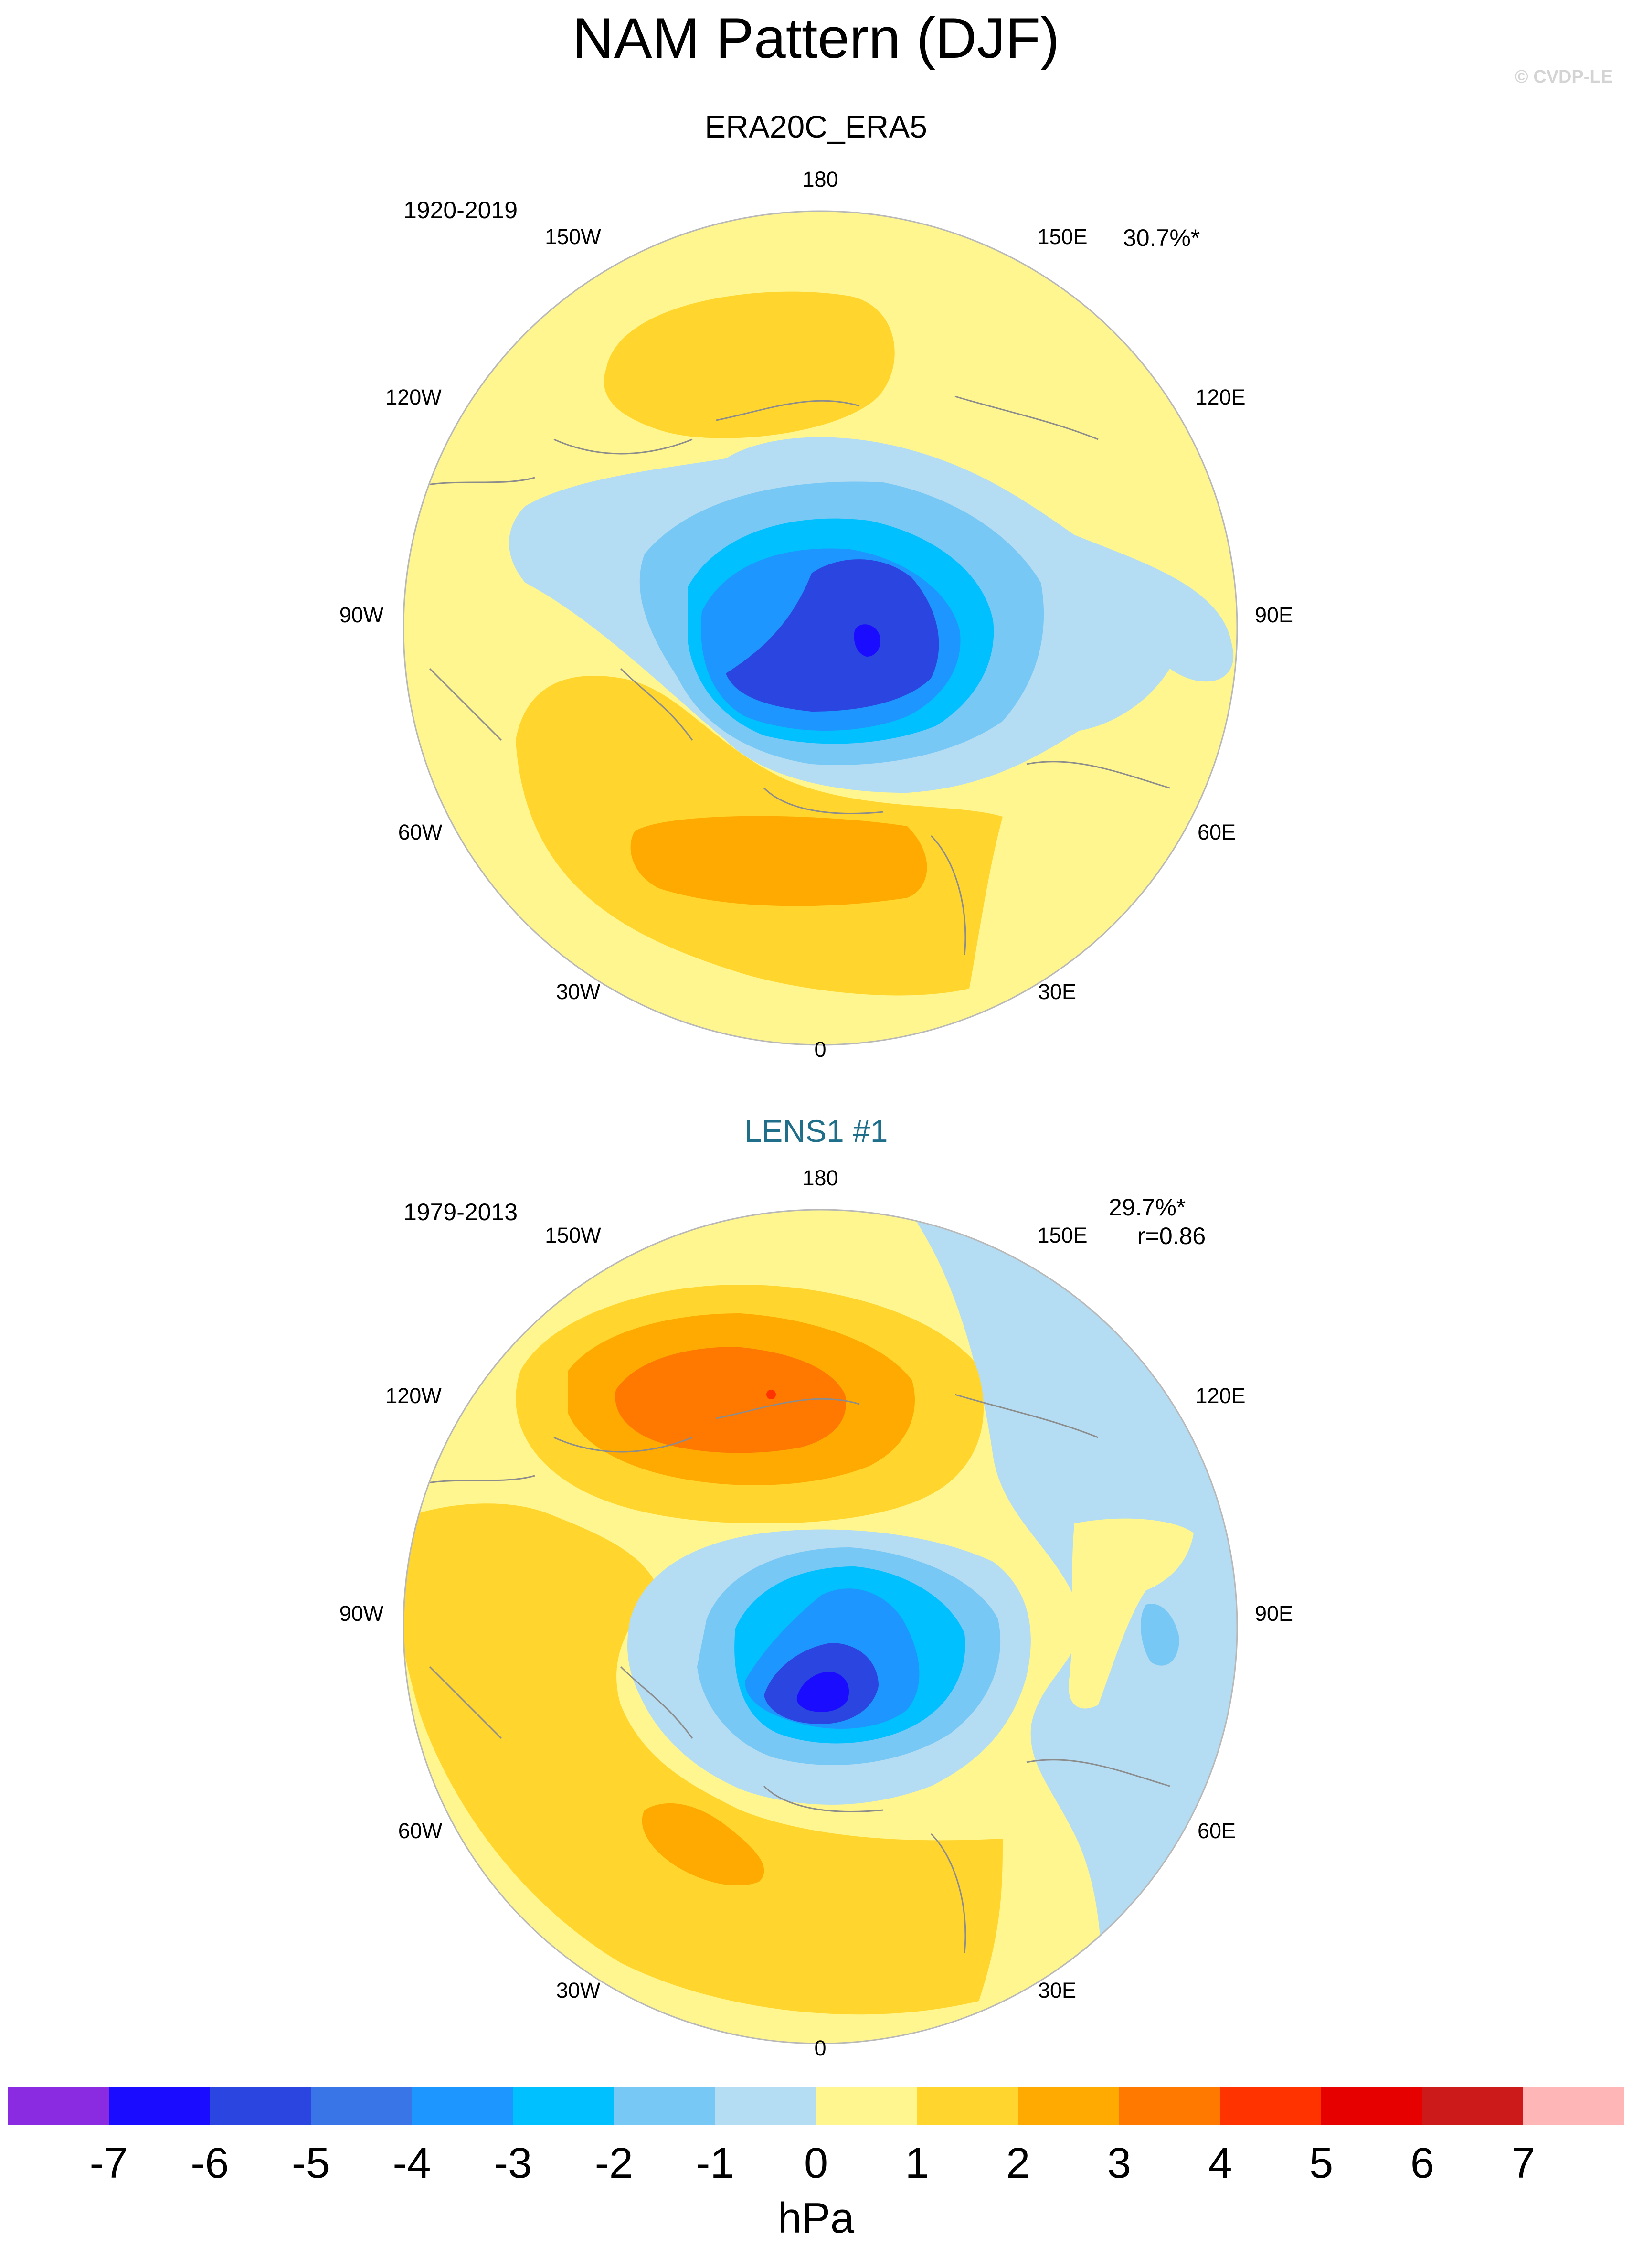 Image resolution: width=1632 pixels, height=2268 pixels. I want to click on panel-1-lon-180: 180, so click(820, 179).